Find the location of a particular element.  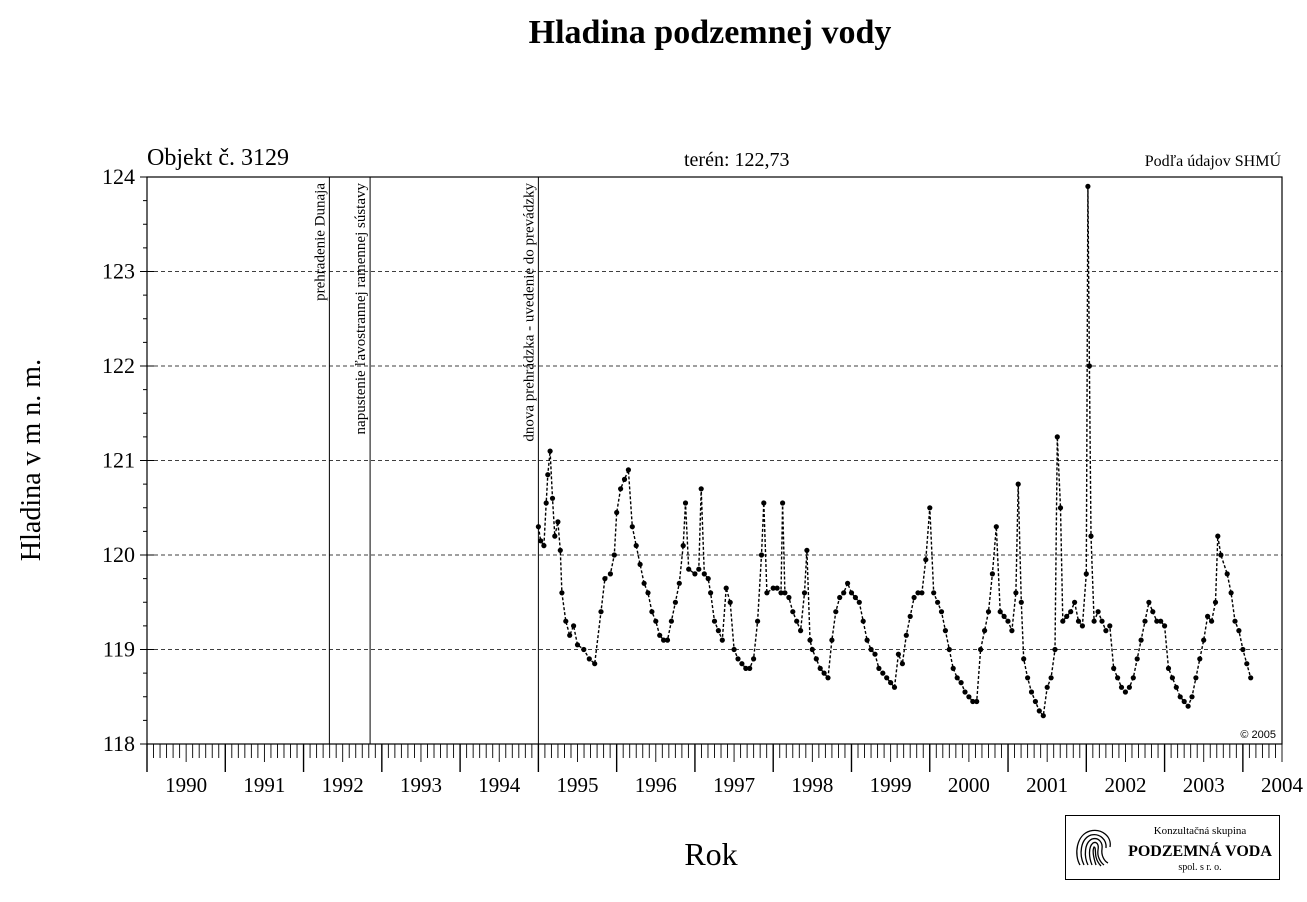

y-tick-label: 123 is located at coordinates (118, 271).